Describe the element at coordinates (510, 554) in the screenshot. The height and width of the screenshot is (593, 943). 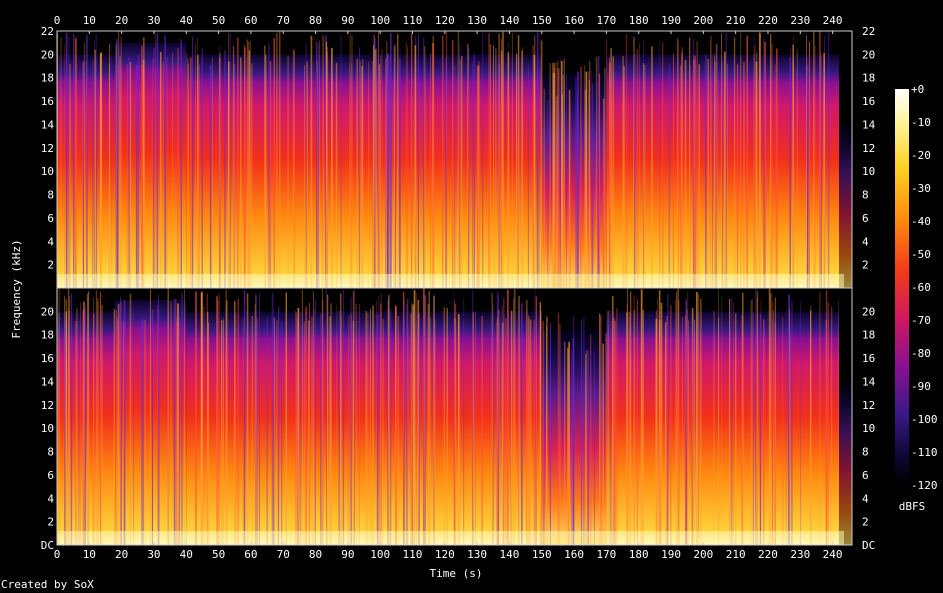
I see `x-tick-label-bottom: 140` at that location.